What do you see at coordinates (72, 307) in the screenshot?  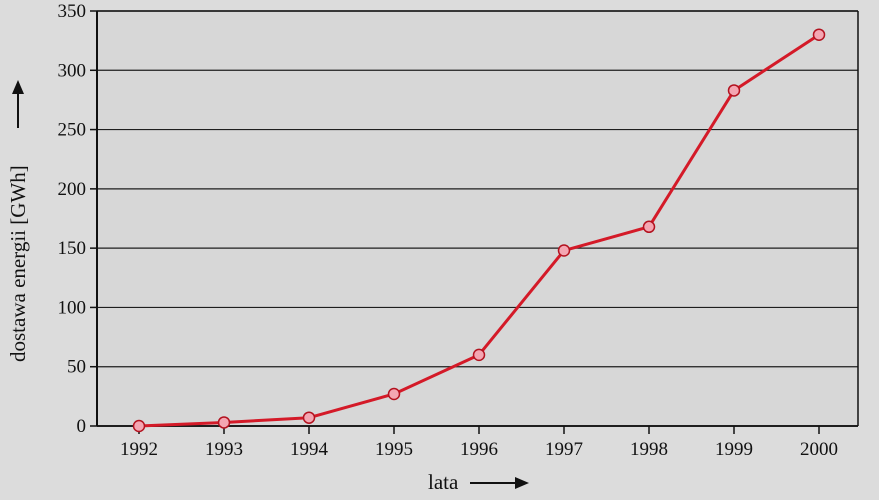 I see `y-tick-label: 100` at bounding box center [72, 307].